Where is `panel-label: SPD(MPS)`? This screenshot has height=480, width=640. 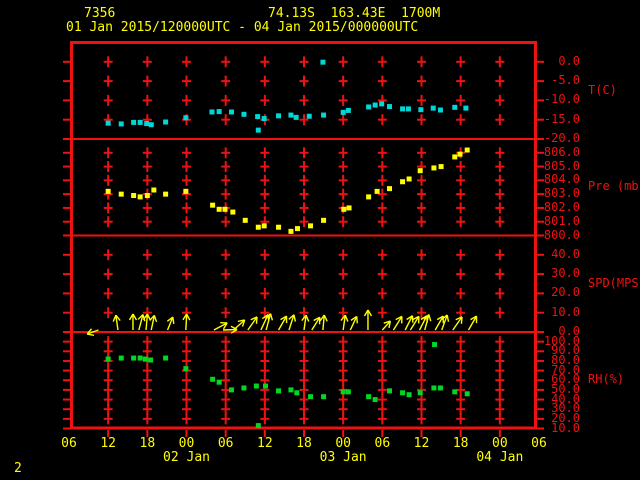 panel-label: SPD(MPS) is located at coordinates (614, 282).